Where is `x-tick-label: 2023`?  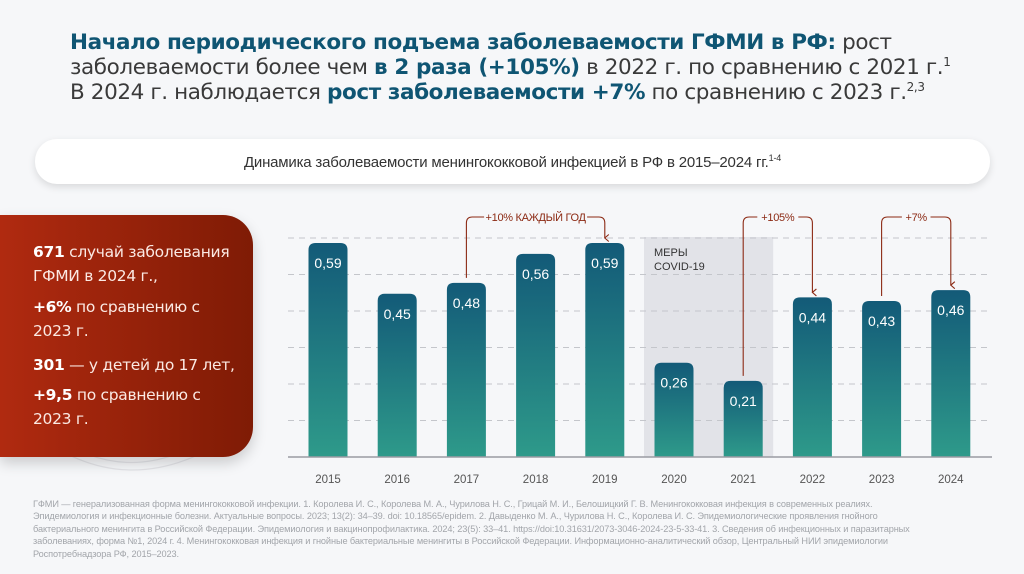 x-tick-label: 2023 is located at coordinates (882, 480).